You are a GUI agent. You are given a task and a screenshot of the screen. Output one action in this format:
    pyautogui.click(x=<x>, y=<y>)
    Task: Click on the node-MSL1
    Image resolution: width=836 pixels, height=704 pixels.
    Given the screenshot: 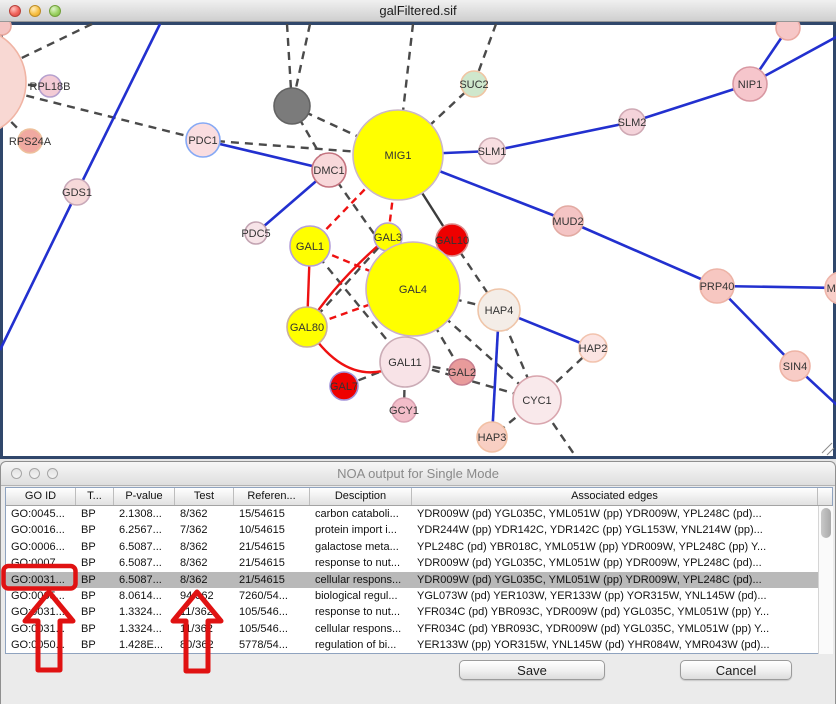 What is the action you would take?
    pyautogui.click(x=830, y=288)
    